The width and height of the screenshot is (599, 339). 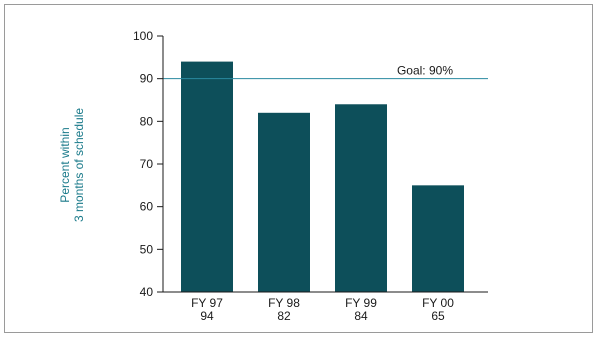 What do you see at coordinates (79, 165) in the screenshot?
I see `y-axis-title-line-2: 3 months of schedule` at bounding box center [79, 165].